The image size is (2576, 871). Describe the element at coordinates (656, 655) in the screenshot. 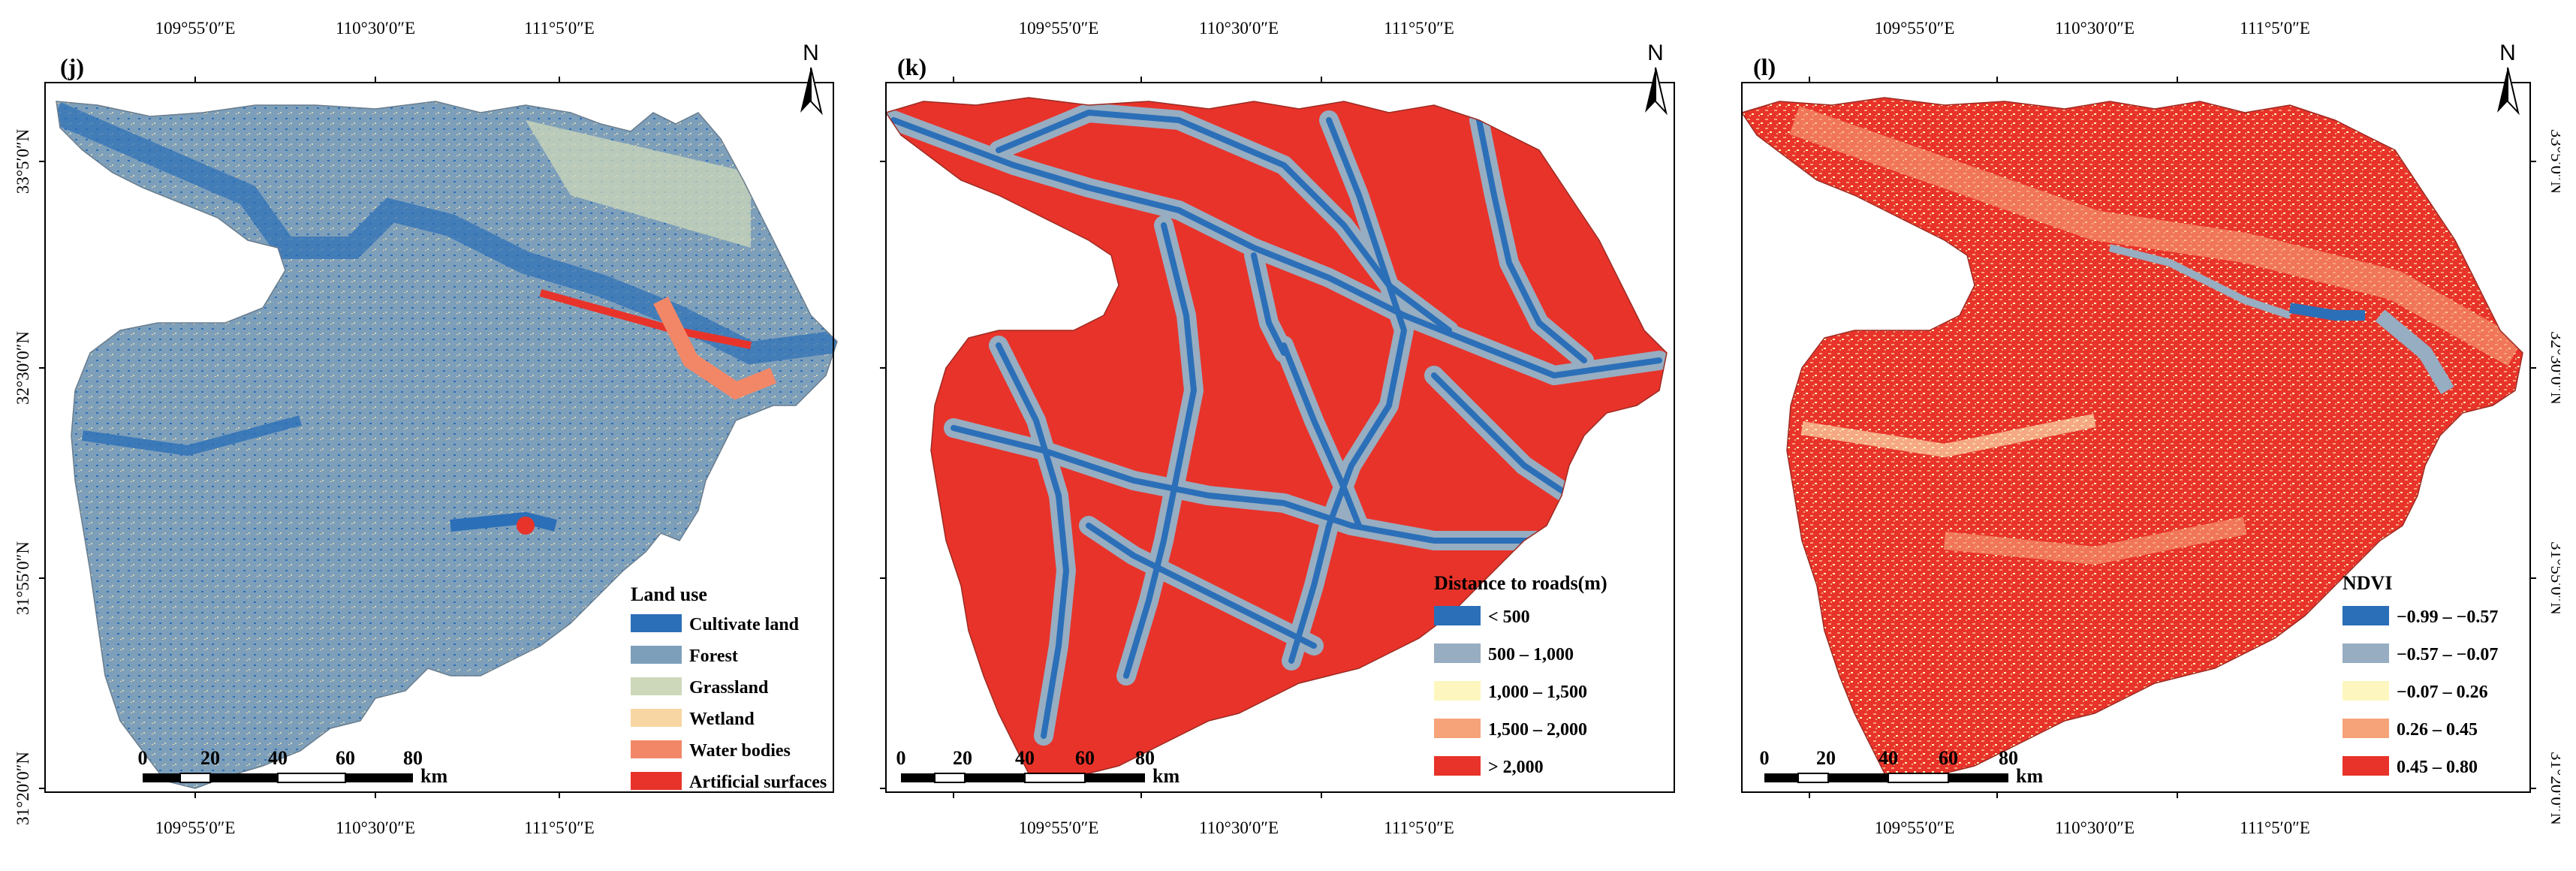

I see `legend-swatch-forest` at that location.